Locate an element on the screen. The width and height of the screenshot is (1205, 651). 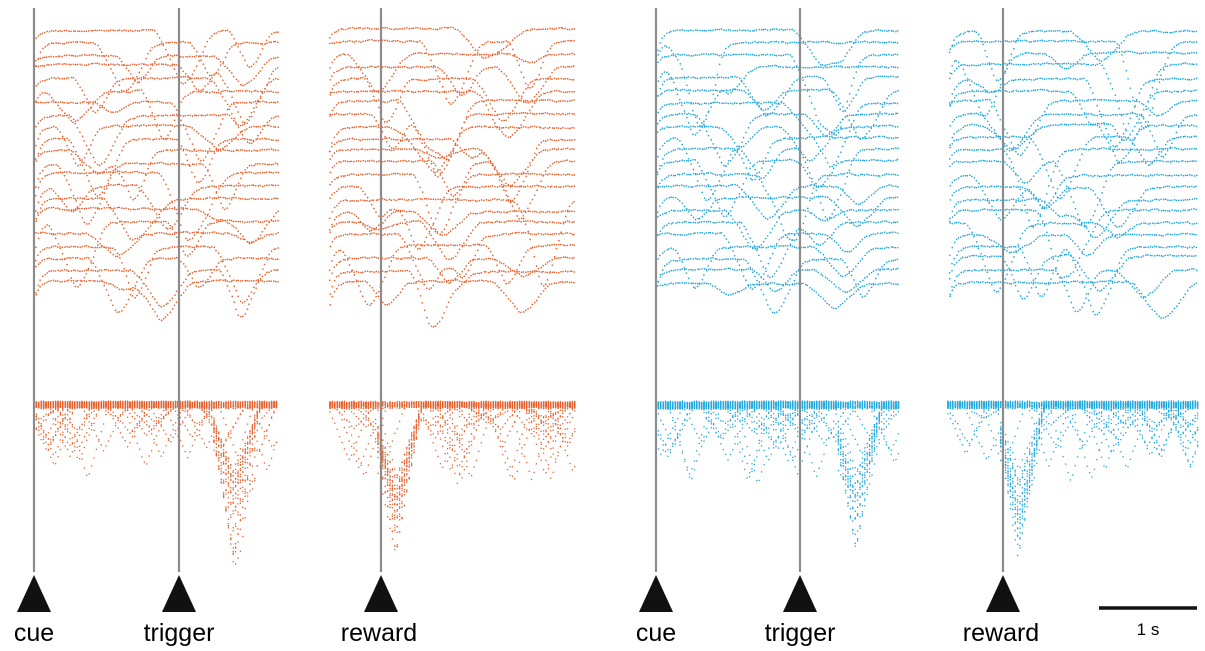
trigger-label-2: trigger is located at coordinates (800, 633).